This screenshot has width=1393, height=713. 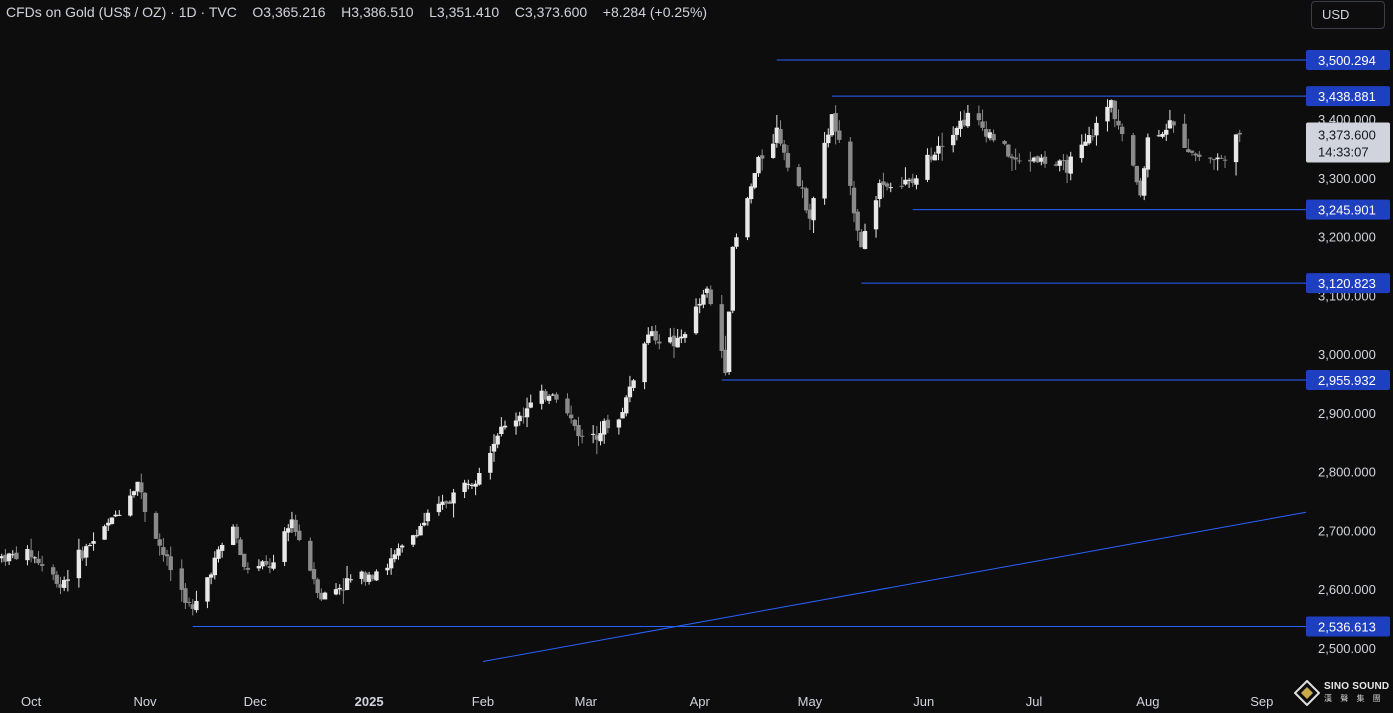 I want to click on high-value: 3,386.510, so click(x=382, y=12).